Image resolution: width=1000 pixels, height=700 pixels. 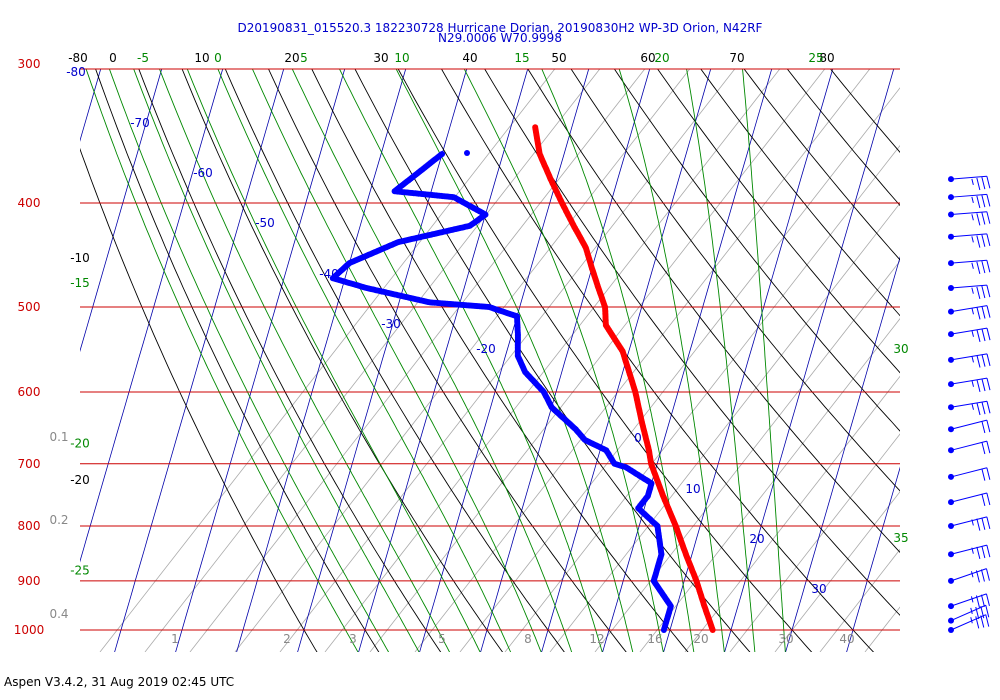 I want to click on mixing-ratio-label: 5, so click(x=442, y=639).